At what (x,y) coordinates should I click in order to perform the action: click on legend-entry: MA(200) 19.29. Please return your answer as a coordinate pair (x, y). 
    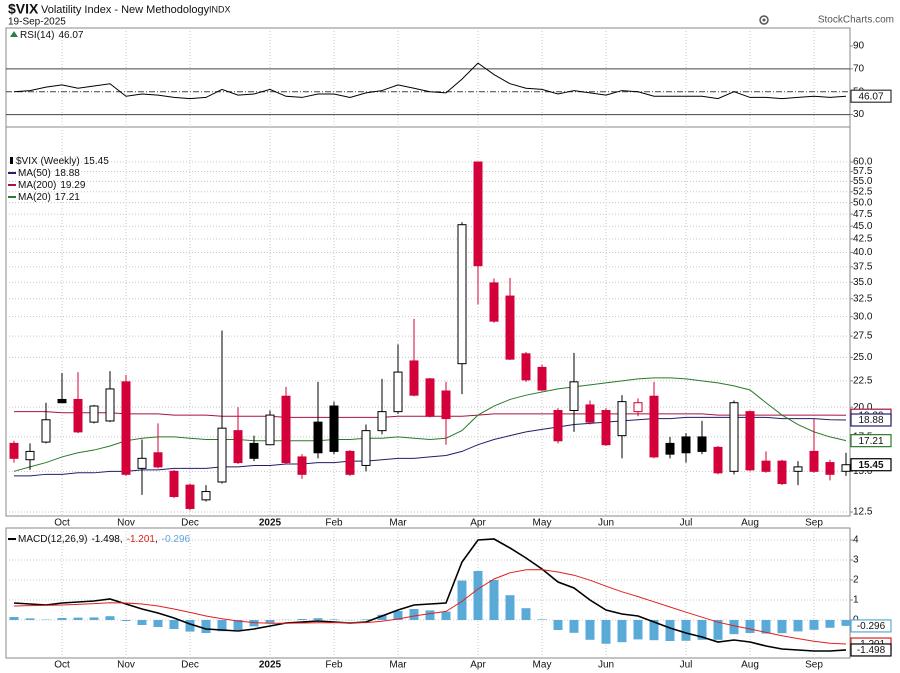
    Looking at the image, I should click on (52, 185).